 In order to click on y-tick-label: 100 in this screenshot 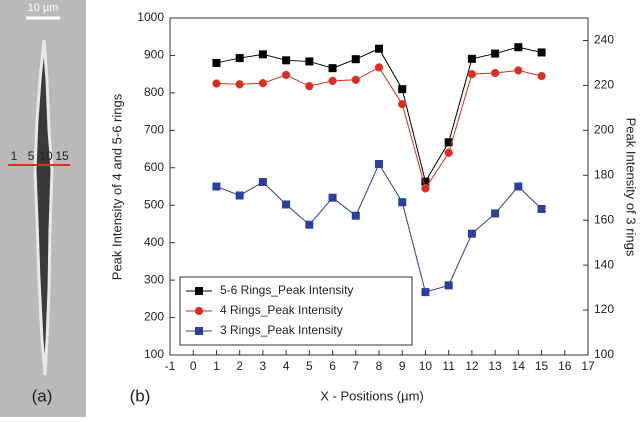, I will do `click(154, 354)`.